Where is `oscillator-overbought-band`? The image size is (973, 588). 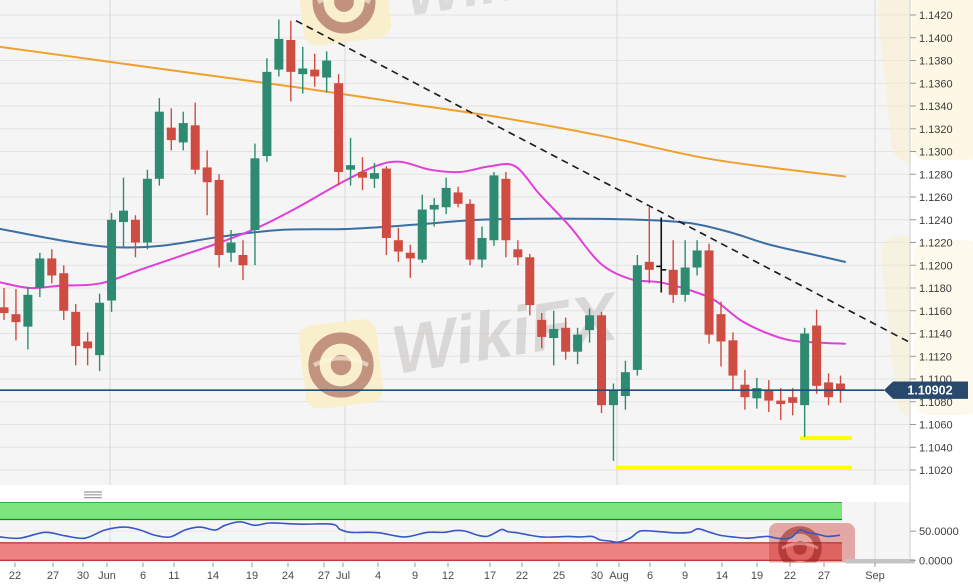
oscillator-overbought-band is located at coordinates (421, 511).